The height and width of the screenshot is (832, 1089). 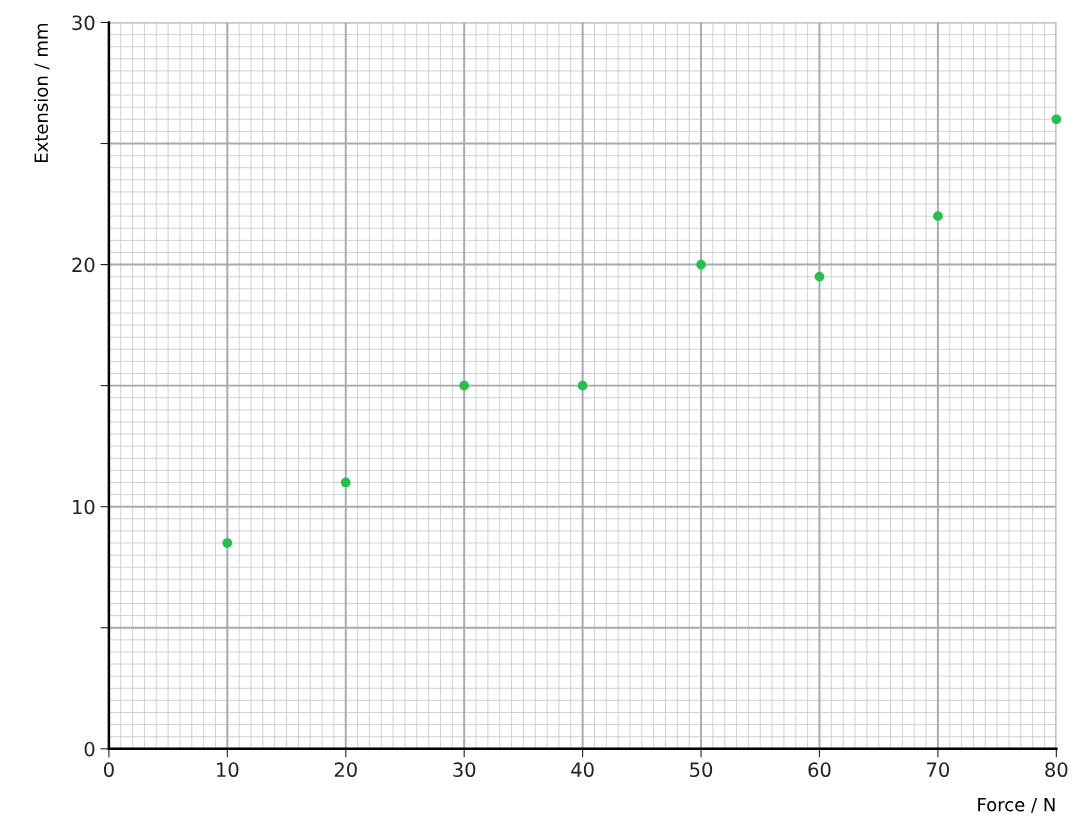 I want to click on y-tick-label: 10, so click(x=84, y=507).